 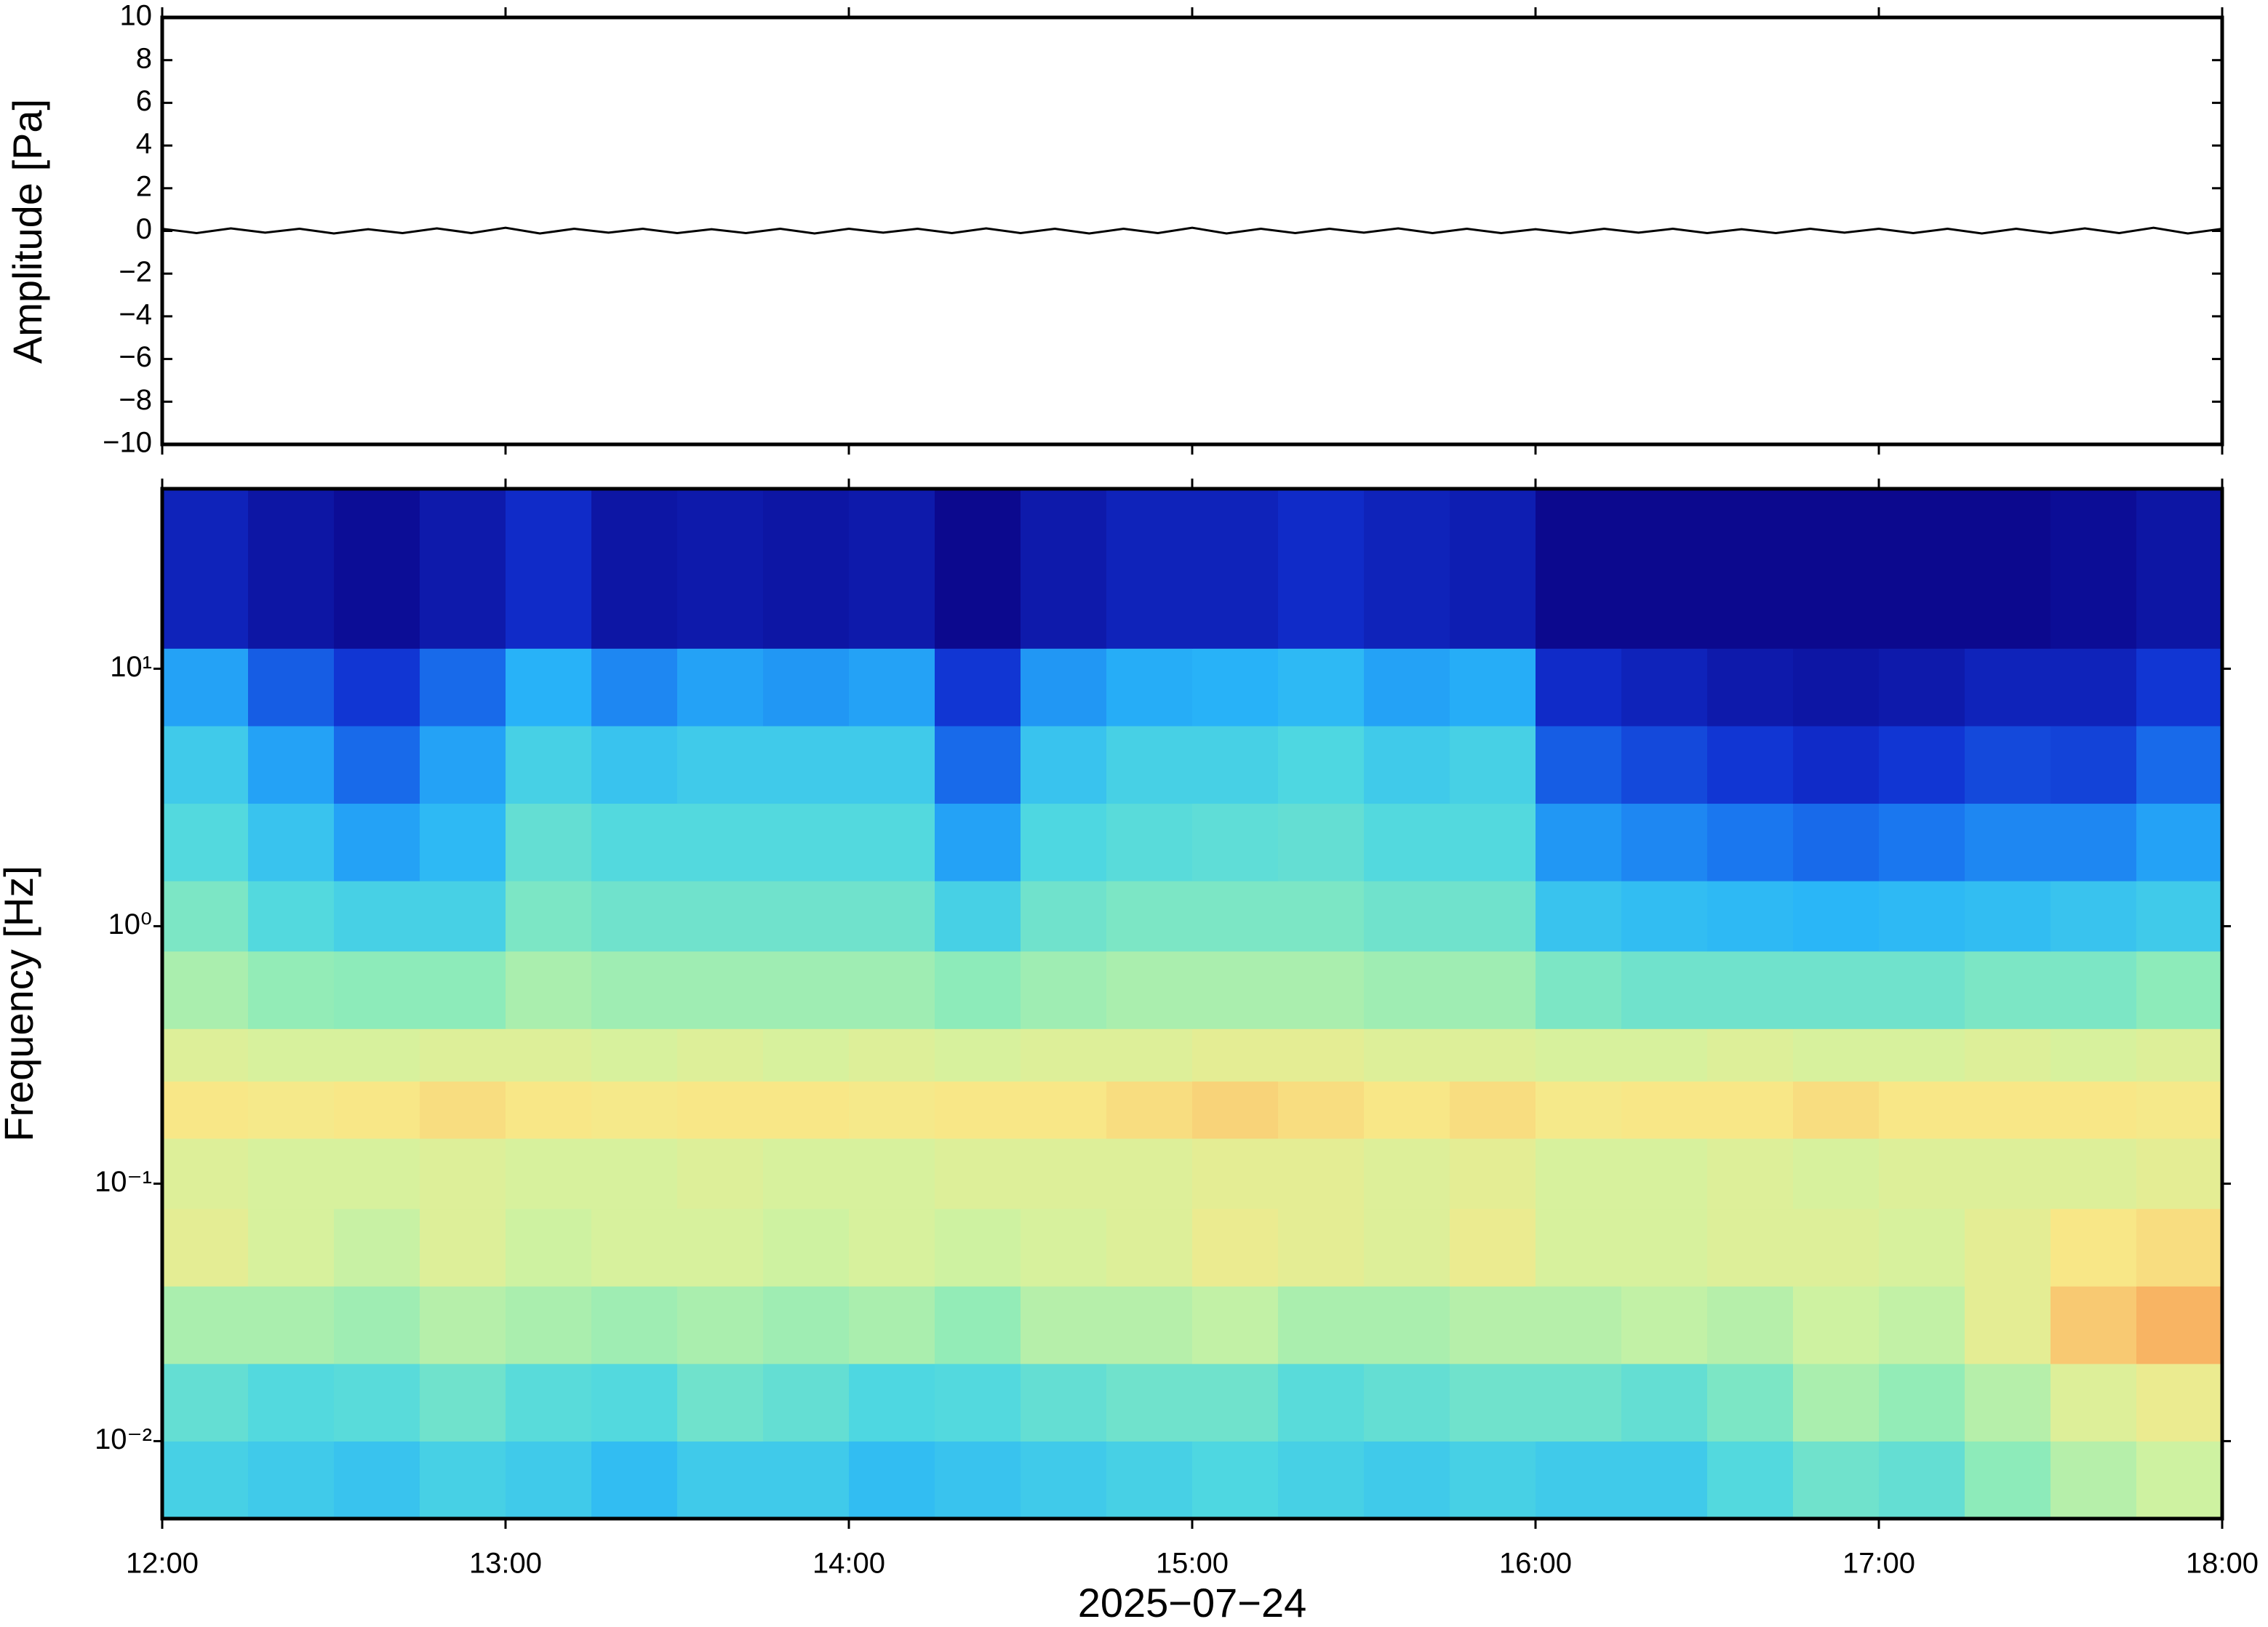 What do you see at coordinates (1192, 1564) in the screenshot?
I see `x-tick-label: 15:00` at bounding box center [1192, 1564].